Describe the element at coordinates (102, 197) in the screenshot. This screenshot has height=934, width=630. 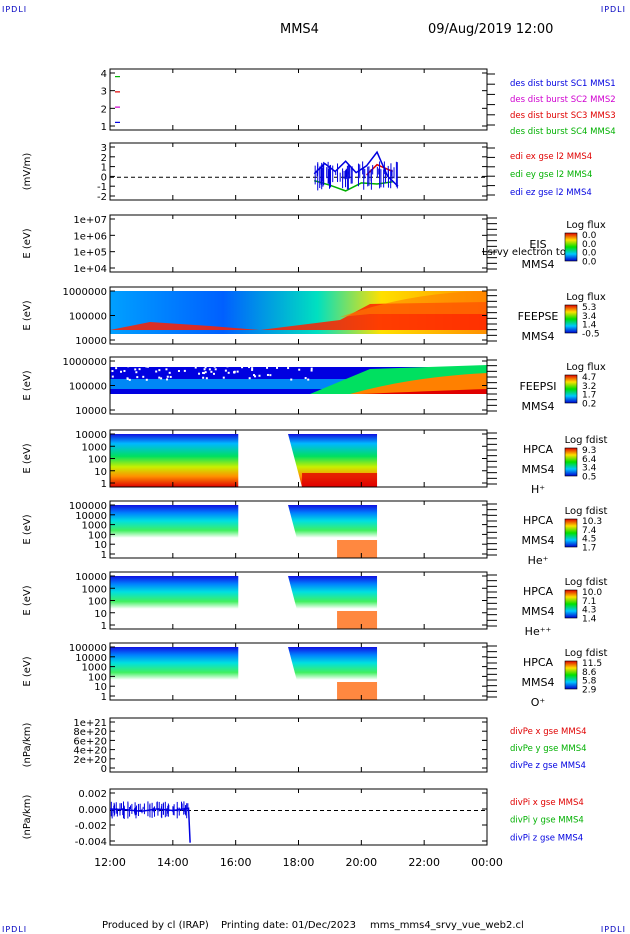
I see `ytick-label: -2` at that location.